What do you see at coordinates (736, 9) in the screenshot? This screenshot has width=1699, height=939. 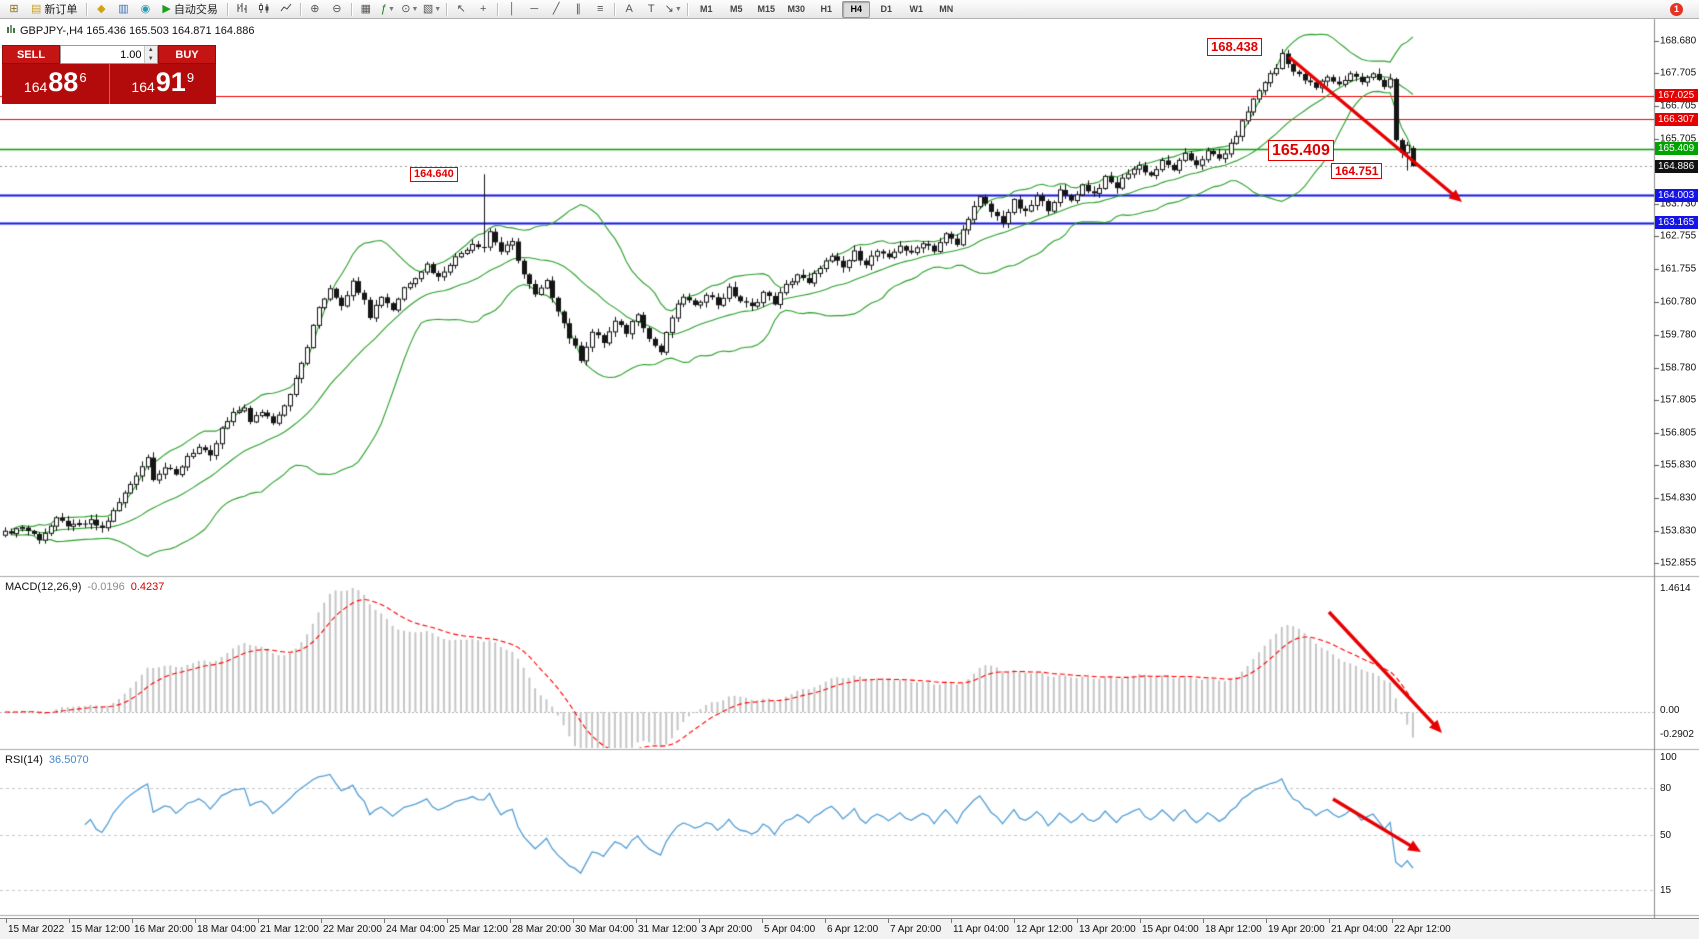 I see `timeframe-M5-button: M5` at bounding box center [736, 9].